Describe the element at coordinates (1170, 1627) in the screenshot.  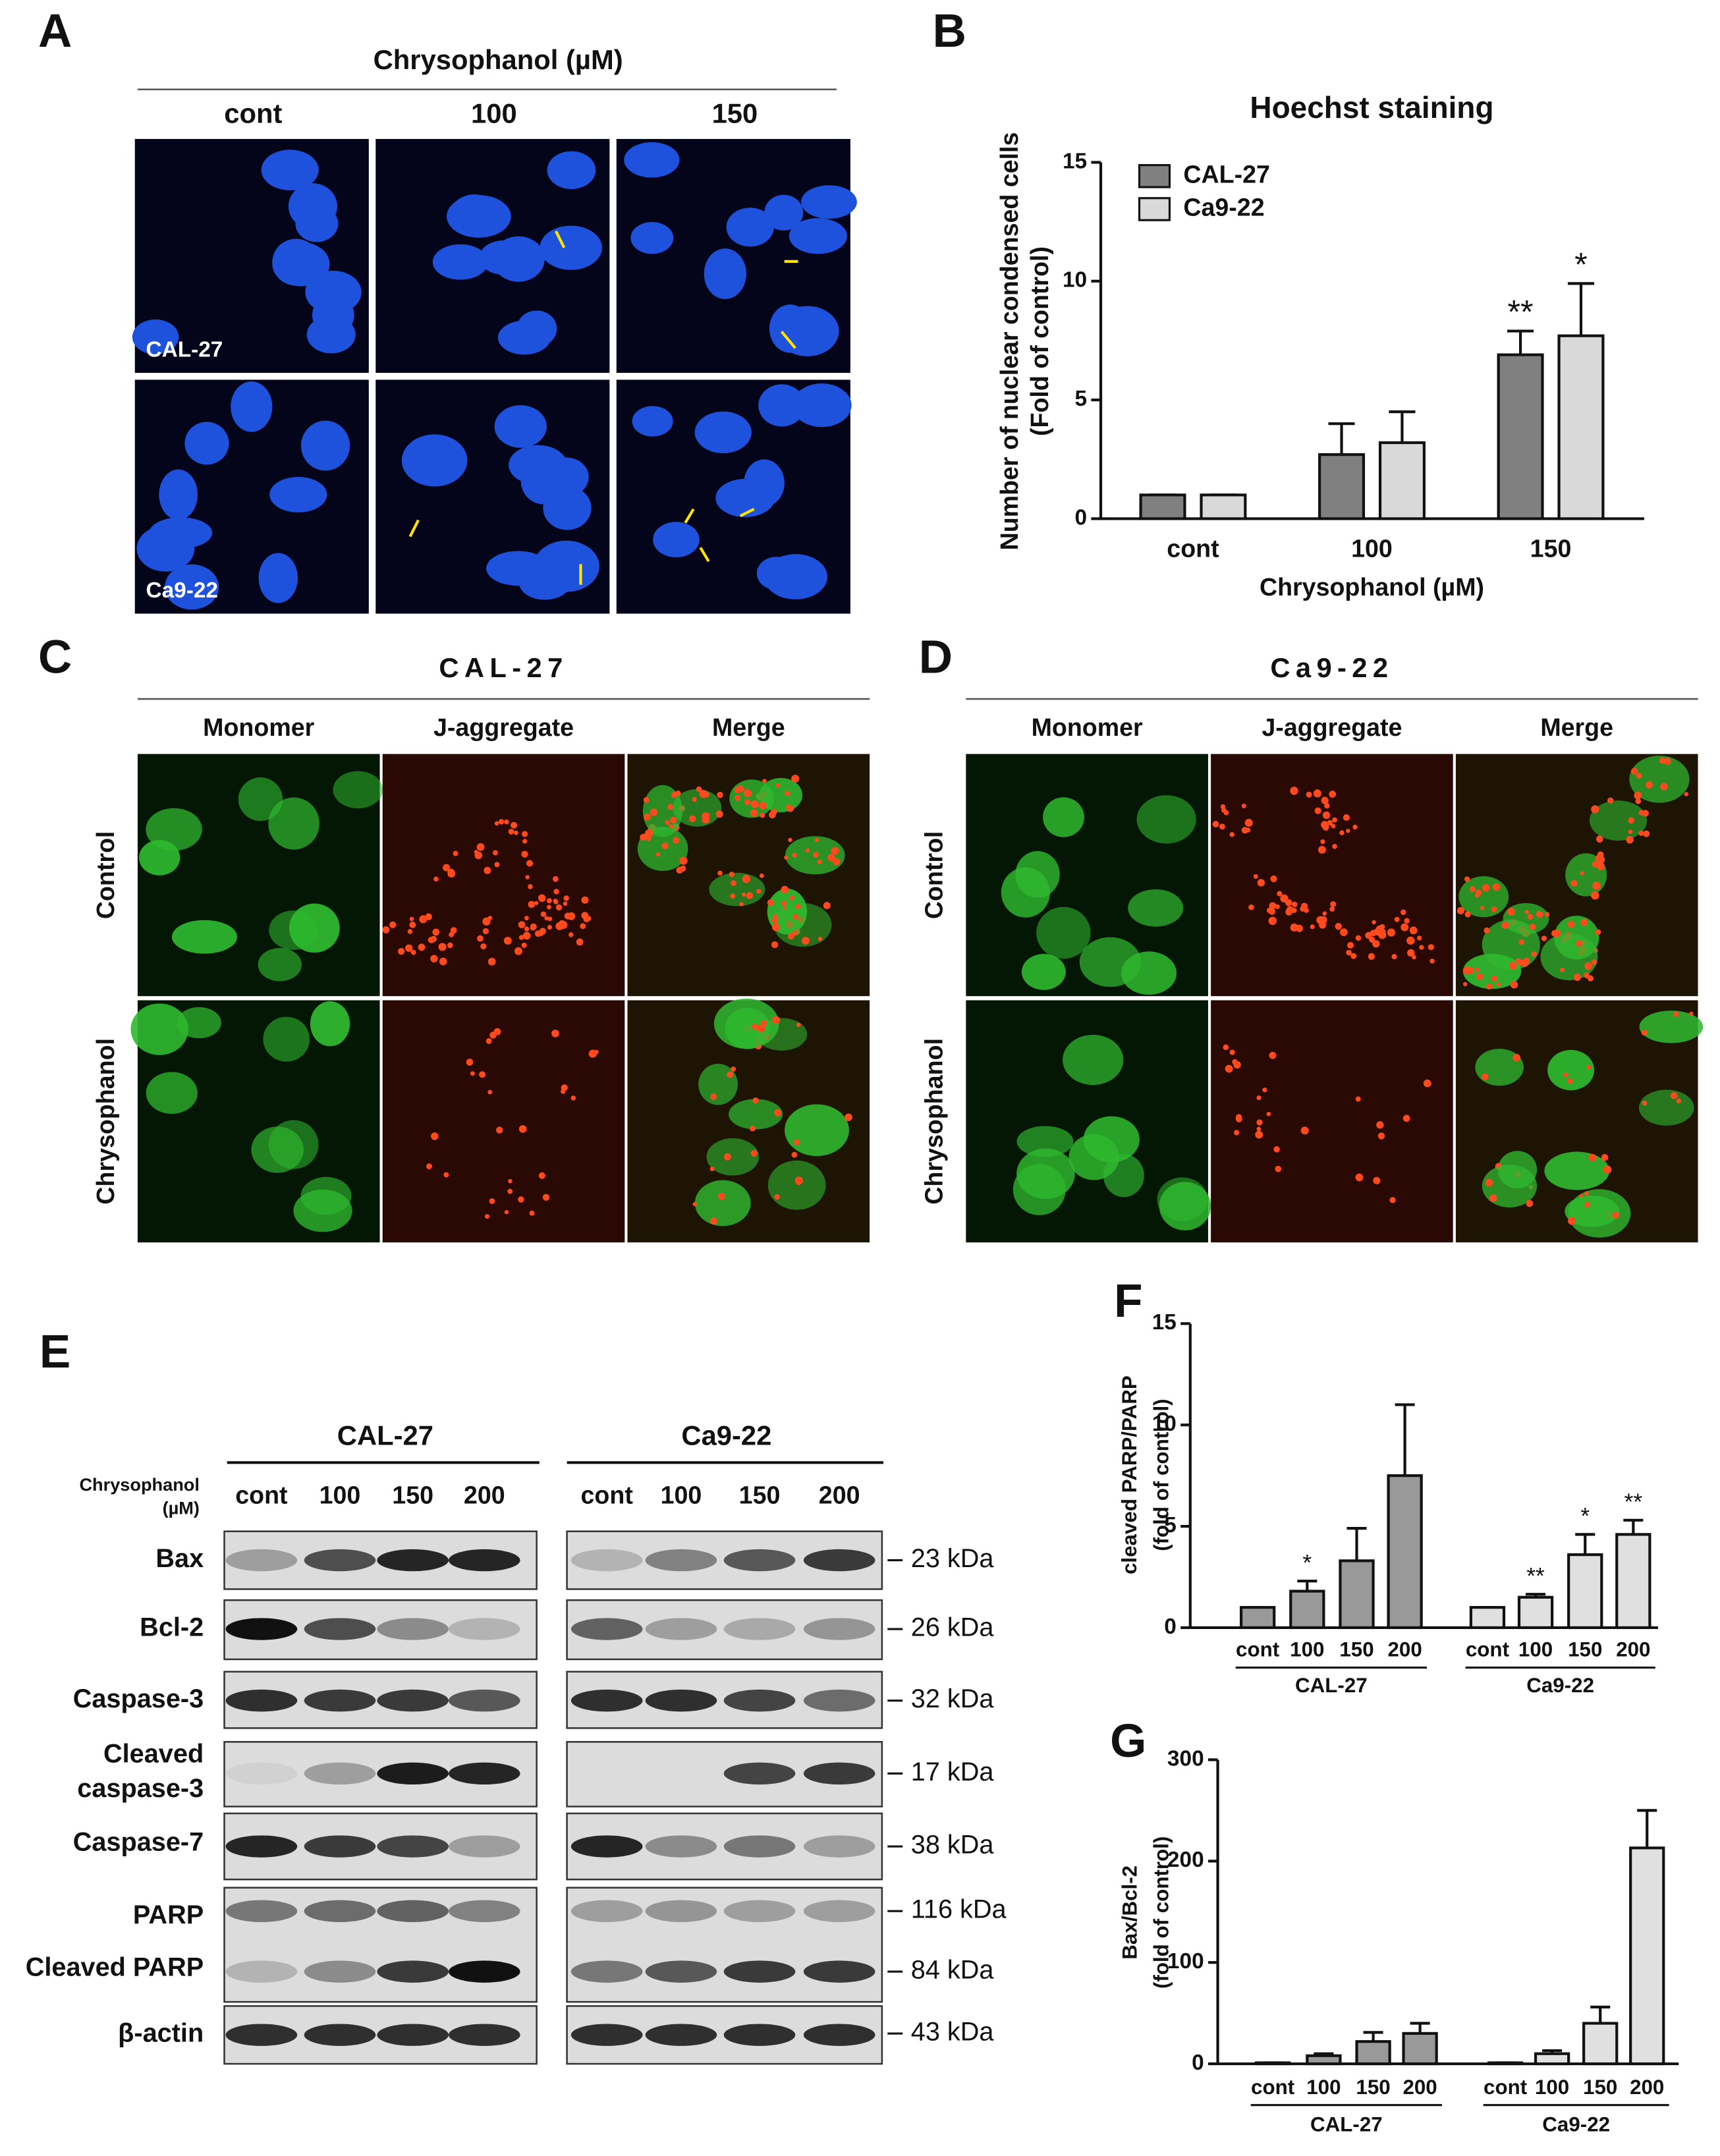
I see `y-tick-label: 0` at that location.